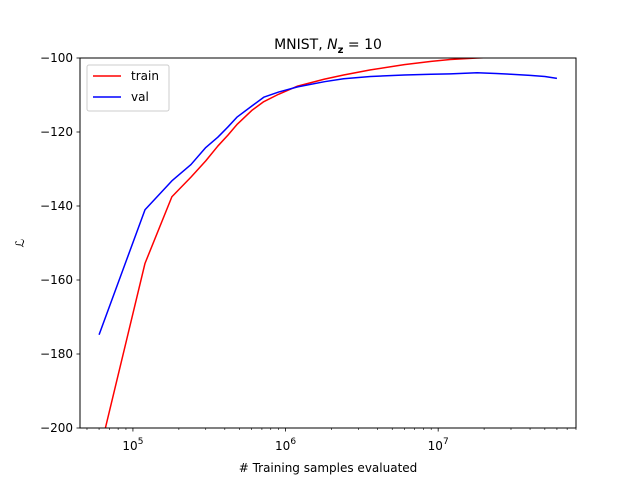  Describe the element at coordinates (140, 97) in the screenshot. I see `legend-val-label: val` at that location.